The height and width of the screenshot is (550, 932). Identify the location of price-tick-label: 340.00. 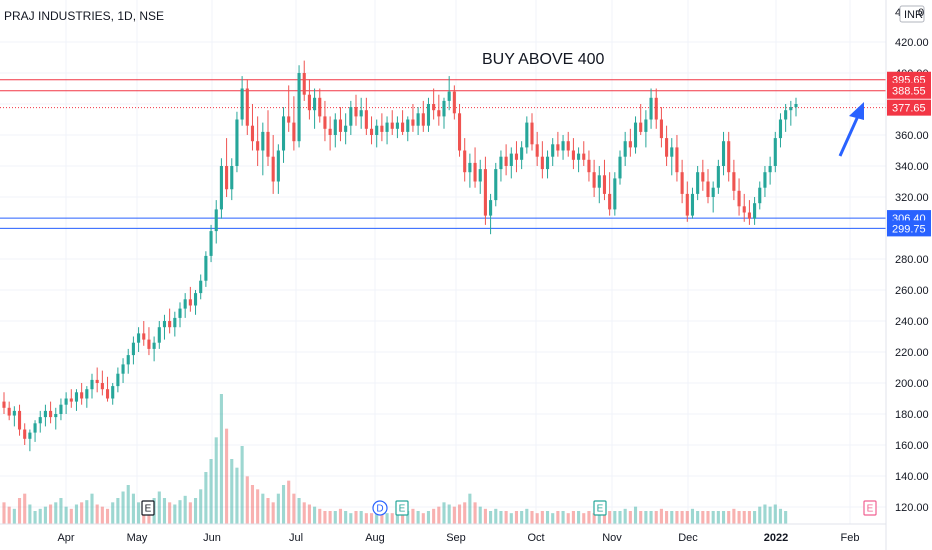
(912, 167).